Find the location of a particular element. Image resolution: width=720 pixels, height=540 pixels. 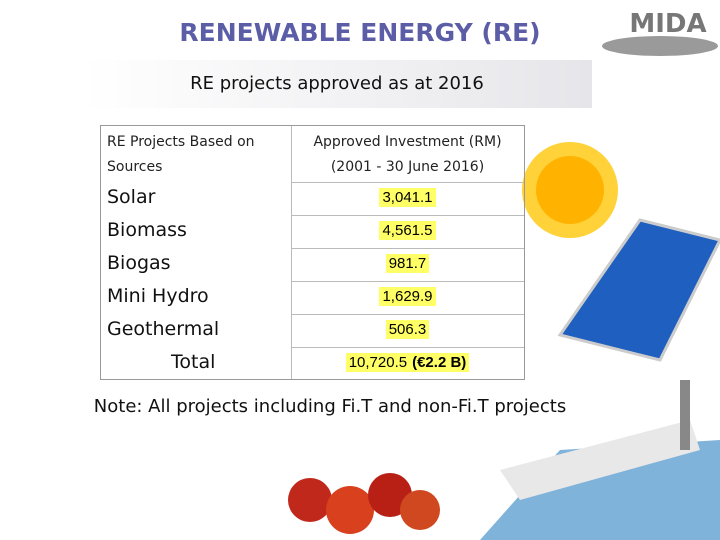

row-label: Mini Hydro is located at coordinates (158, 296).